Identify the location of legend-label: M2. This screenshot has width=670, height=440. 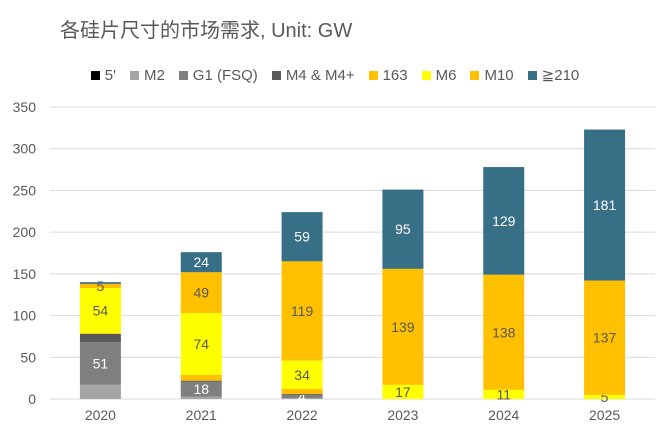
(154, 75).